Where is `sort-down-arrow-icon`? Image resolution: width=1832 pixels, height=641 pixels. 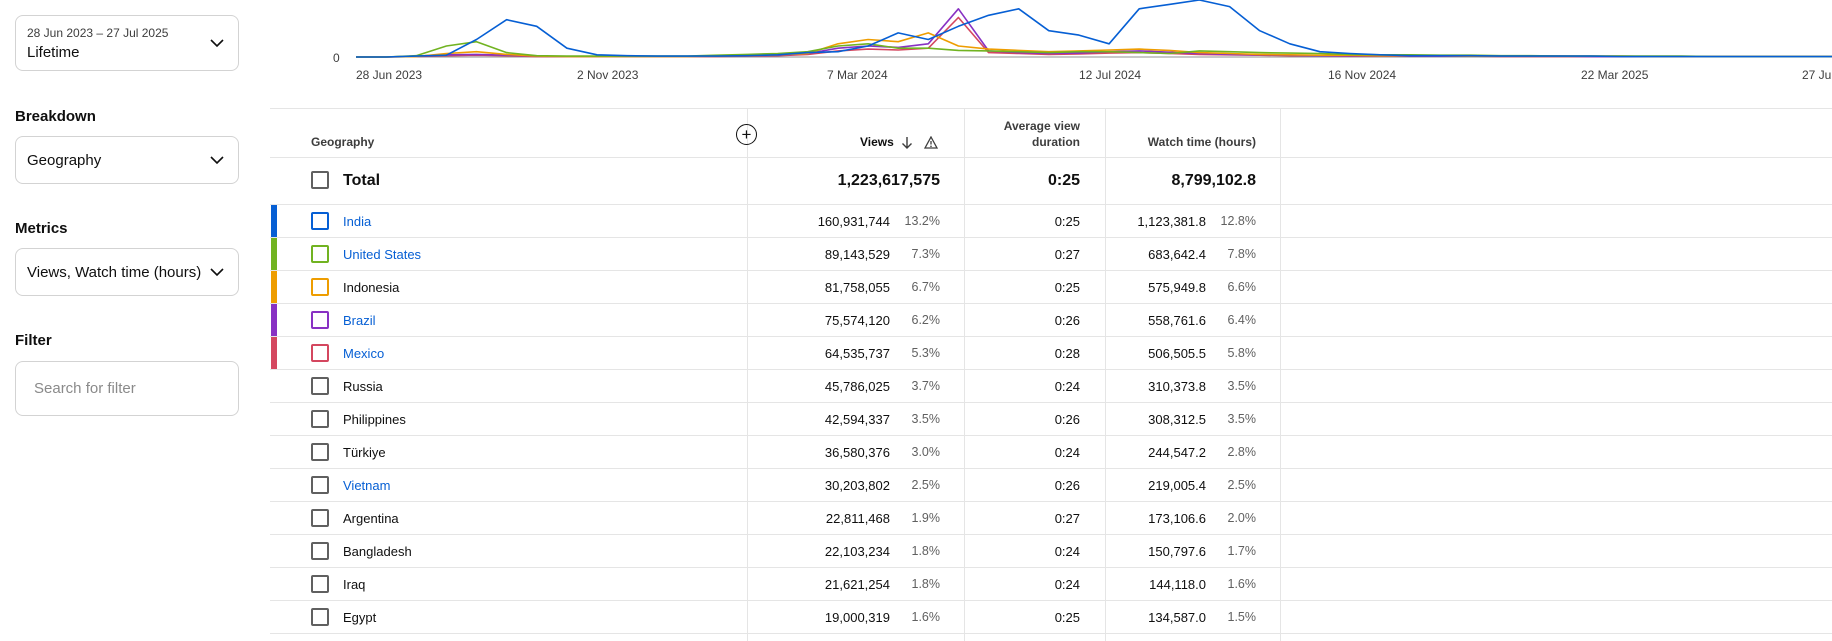 sort-down-arrow-icon is located at coordinates (907, 145).